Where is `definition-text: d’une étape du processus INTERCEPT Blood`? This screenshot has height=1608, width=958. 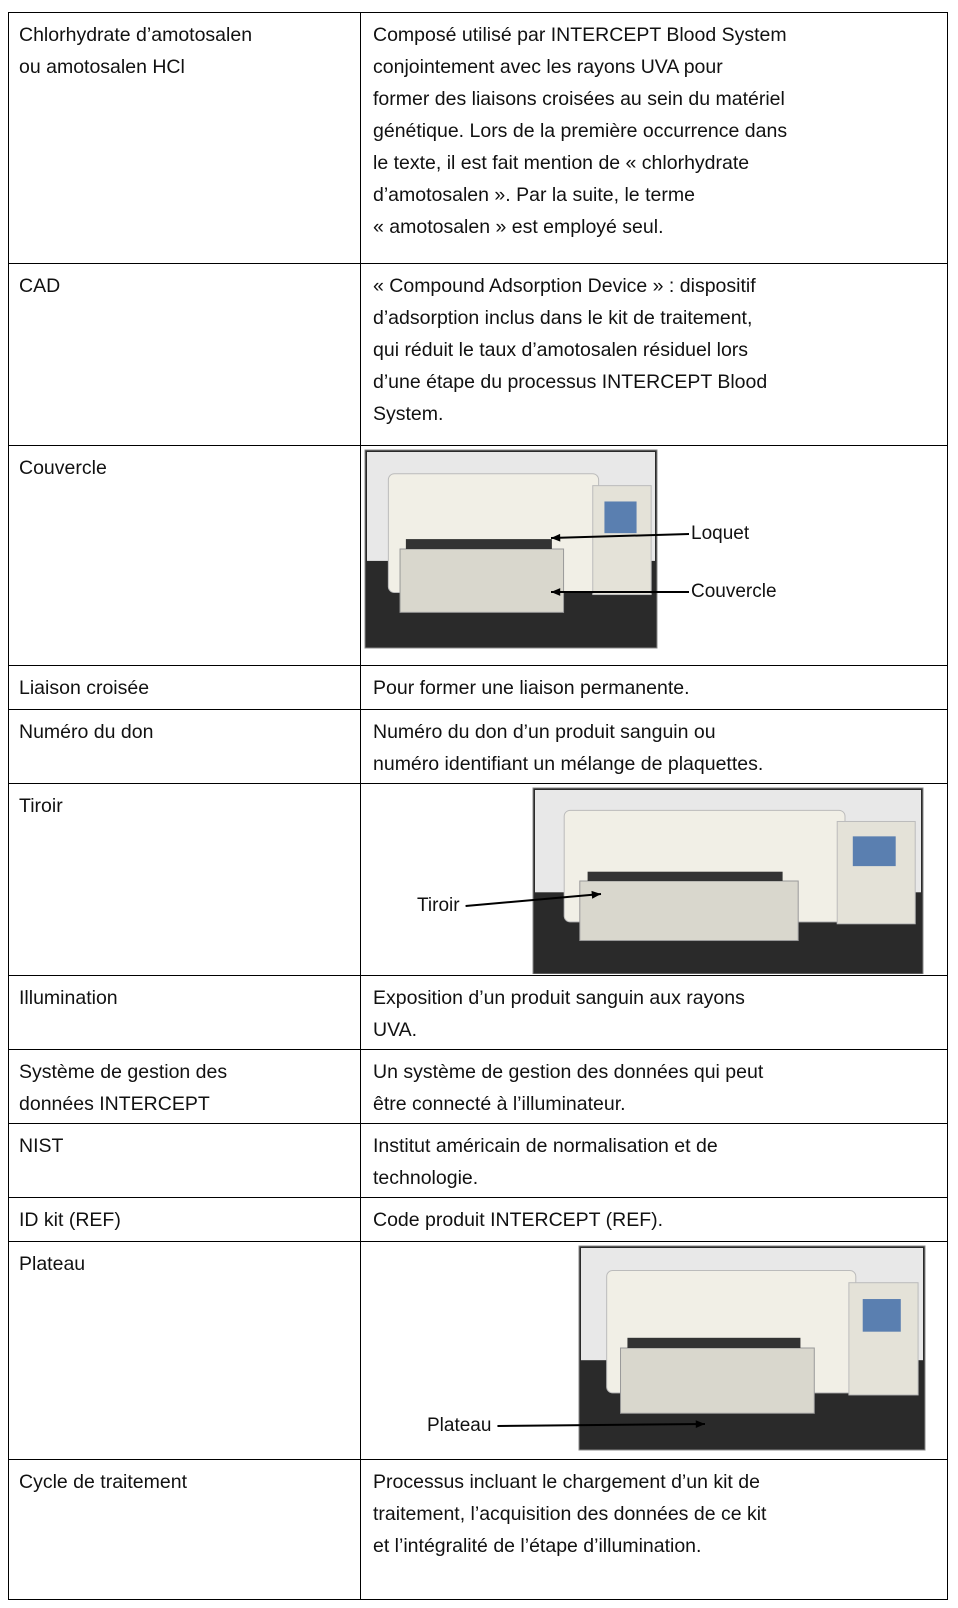
definition-text: d’une étape du processus INTERCEPT Blood is located at coordinates (570, 382).